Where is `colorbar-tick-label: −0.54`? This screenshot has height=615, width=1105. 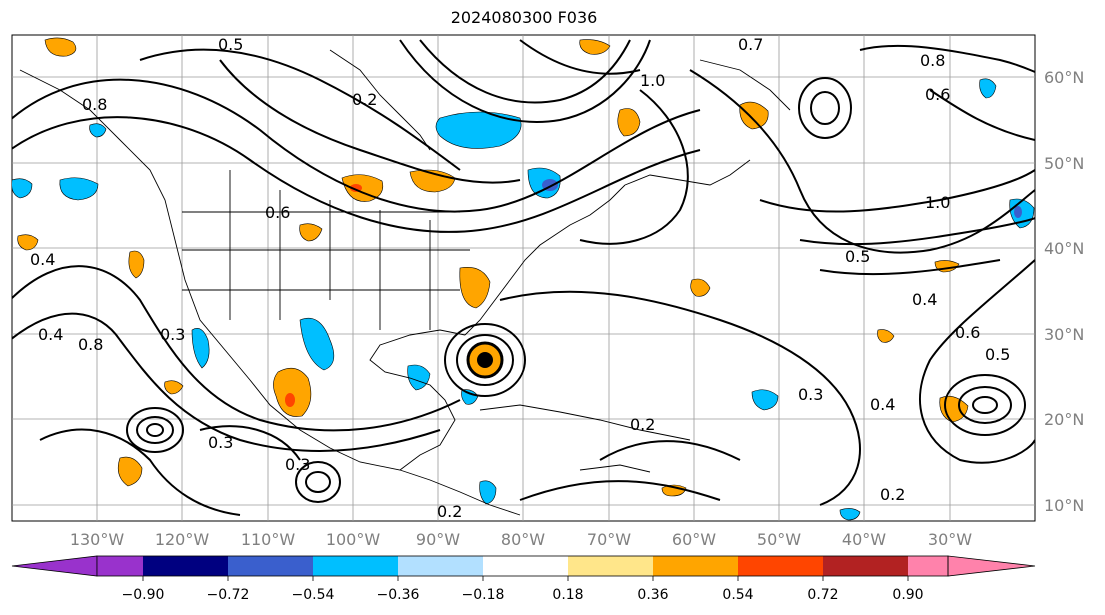
colorbar-tick-label: −0.54 is located at coordinates (313, 595).